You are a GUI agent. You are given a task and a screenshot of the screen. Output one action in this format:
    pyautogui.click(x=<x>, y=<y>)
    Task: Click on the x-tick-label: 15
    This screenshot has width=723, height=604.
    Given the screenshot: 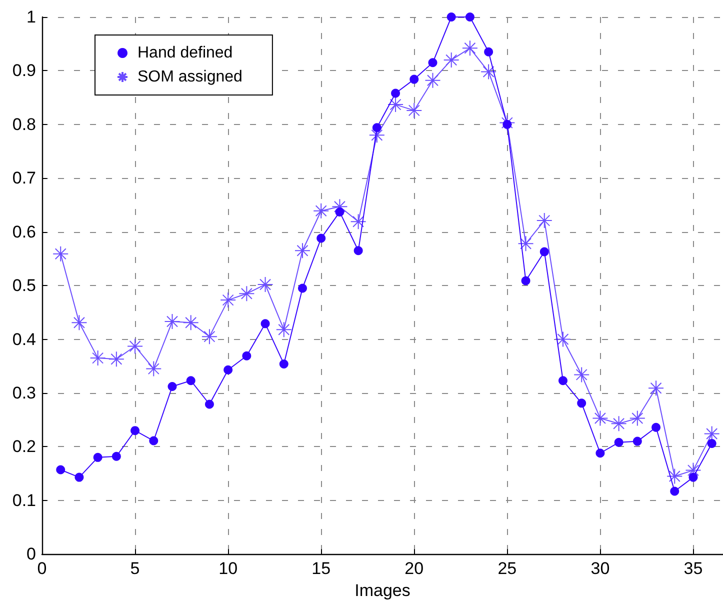 What is the action you would take?
    pyautogui.click(x=321, y=568)
    